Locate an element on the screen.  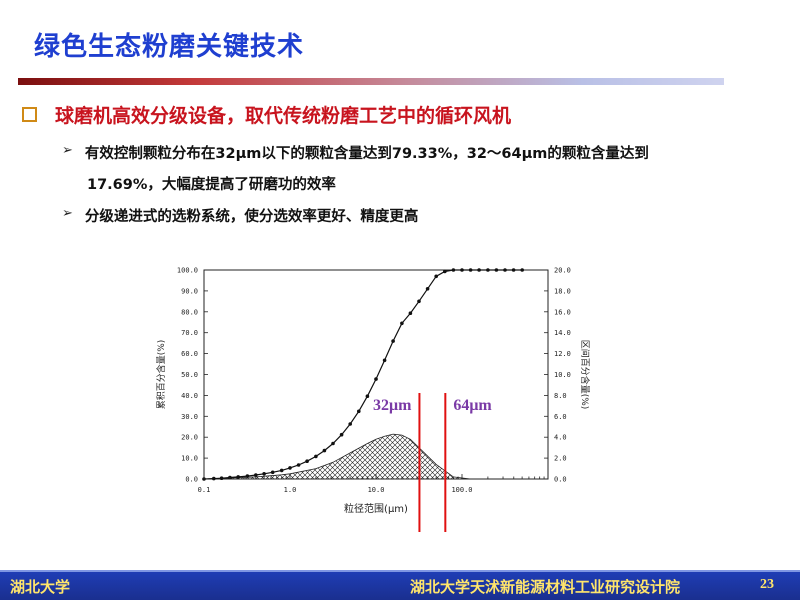
footer-bar: 湖北大学 湖北大学天沭新能源材料工业研究设计院 23 is located at coordinates (400, 585).